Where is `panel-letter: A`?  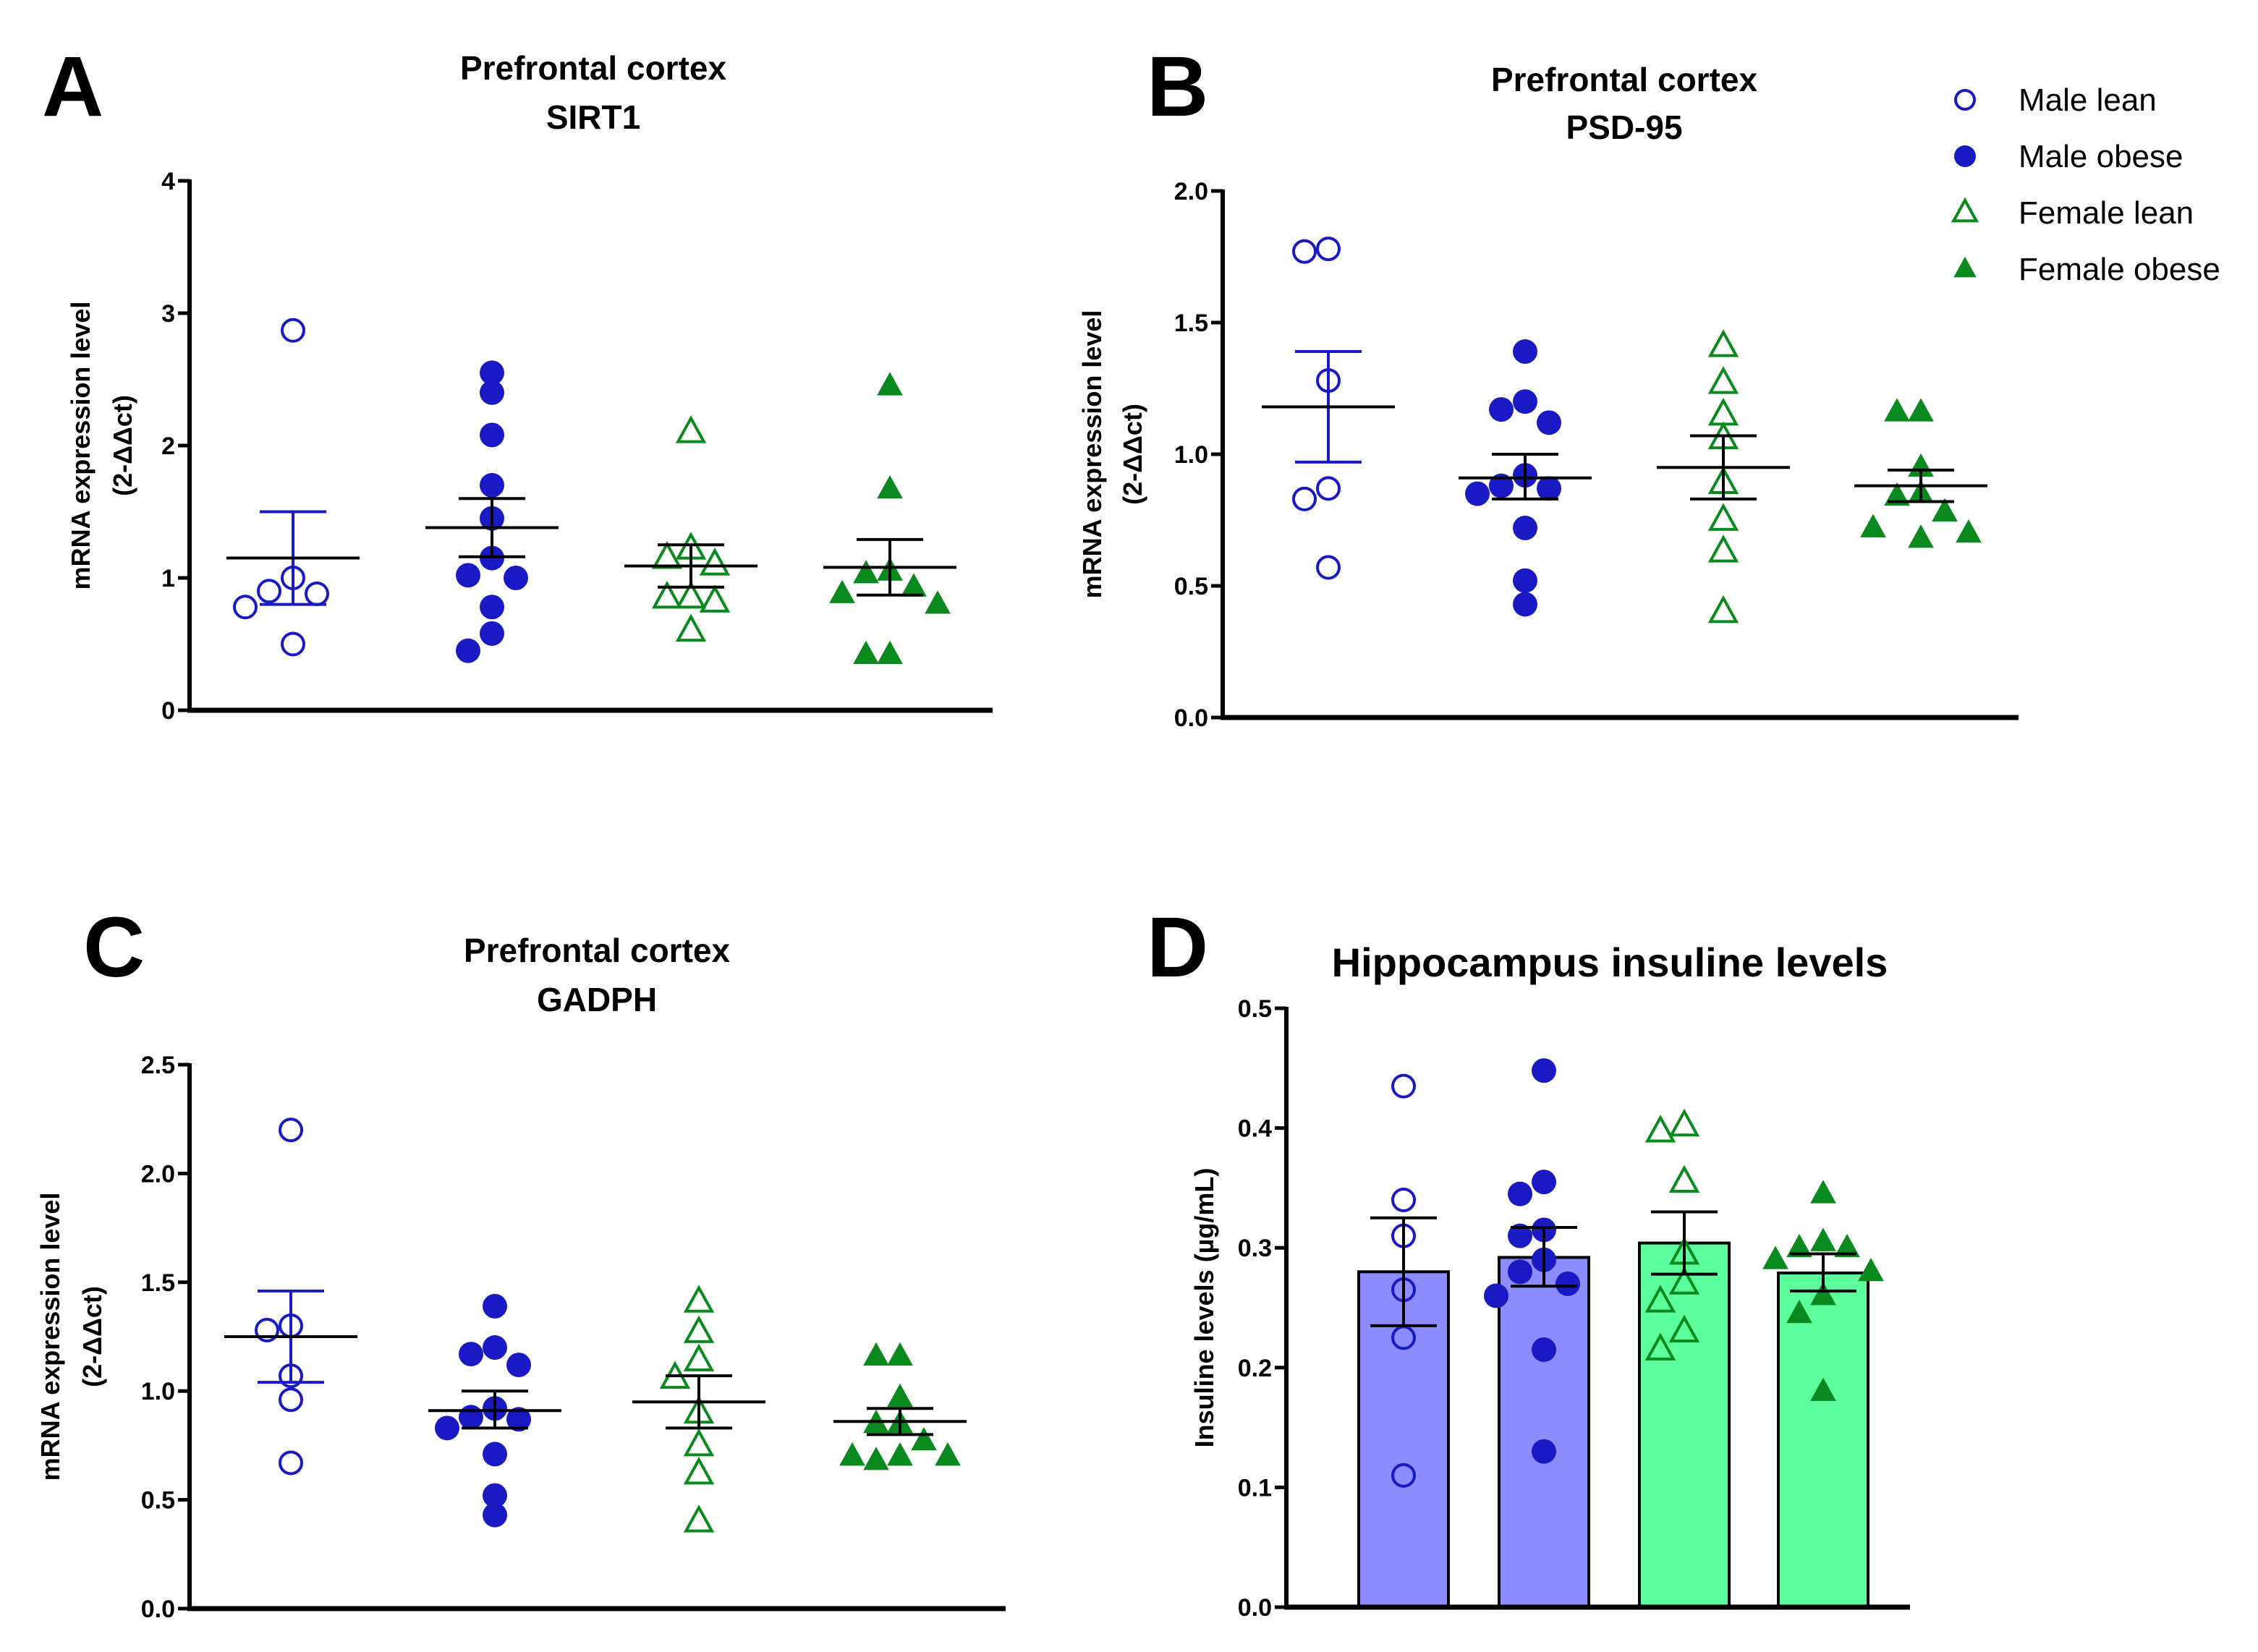 panel-letter: A is located at coordinates (72, 87).